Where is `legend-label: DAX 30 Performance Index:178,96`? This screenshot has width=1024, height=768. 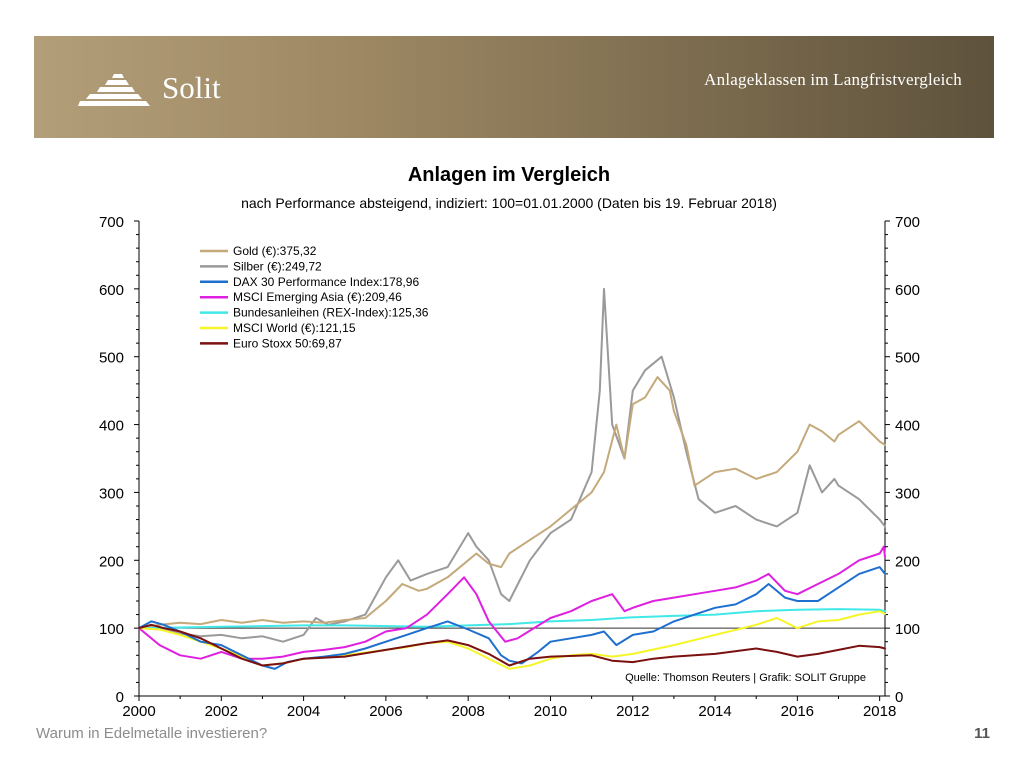
legend-label: DAX 30 Performance Index:178,96 is located at coordinates (326, 282).